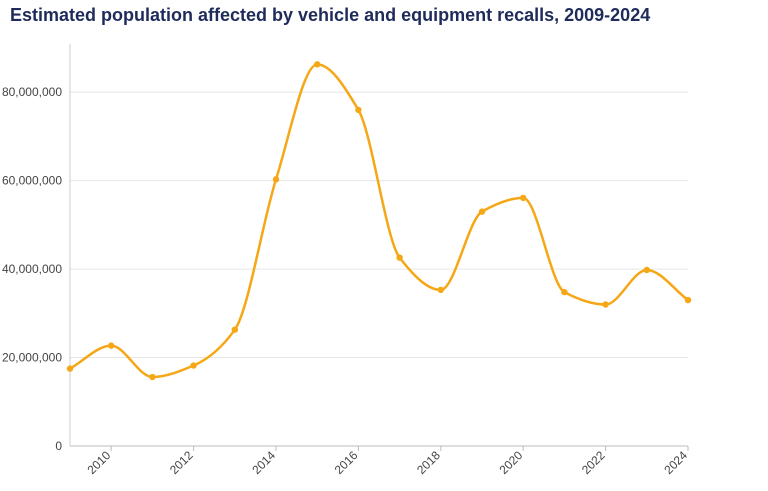  I want to click on data-point-2020, so click(523, 198).